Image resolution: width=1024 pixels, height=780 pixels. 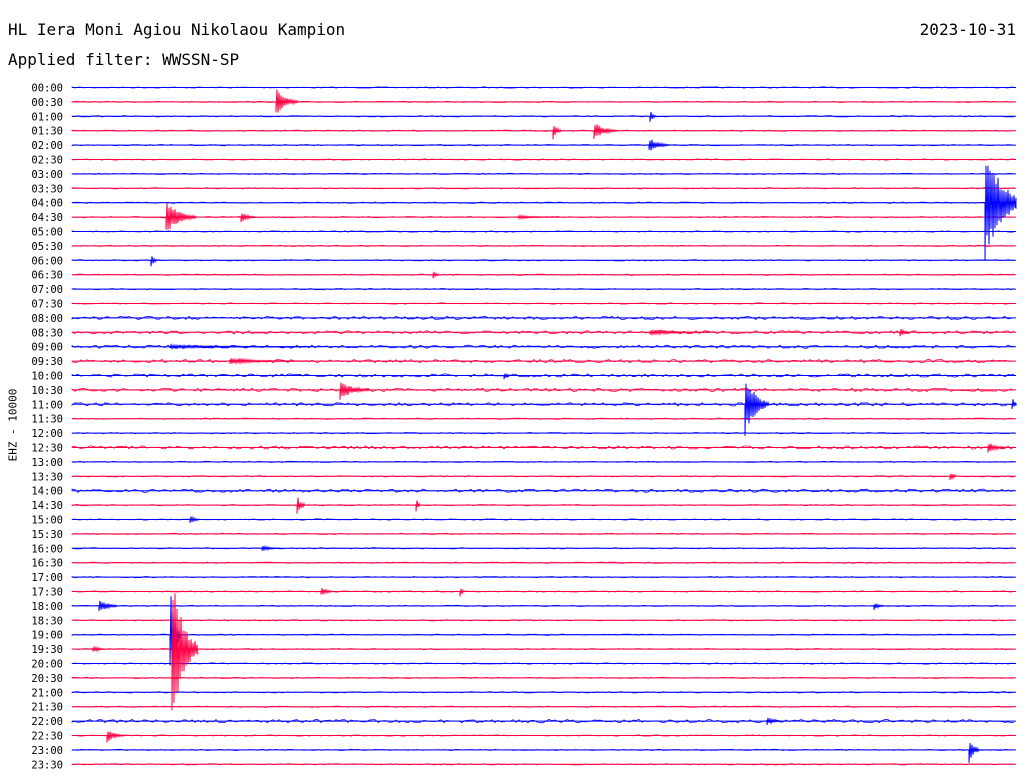 What do you see at coordinates (967, 29) in the screenshot?
I see `chart-date: 2023-10-31` at bounding box center [967, 29].